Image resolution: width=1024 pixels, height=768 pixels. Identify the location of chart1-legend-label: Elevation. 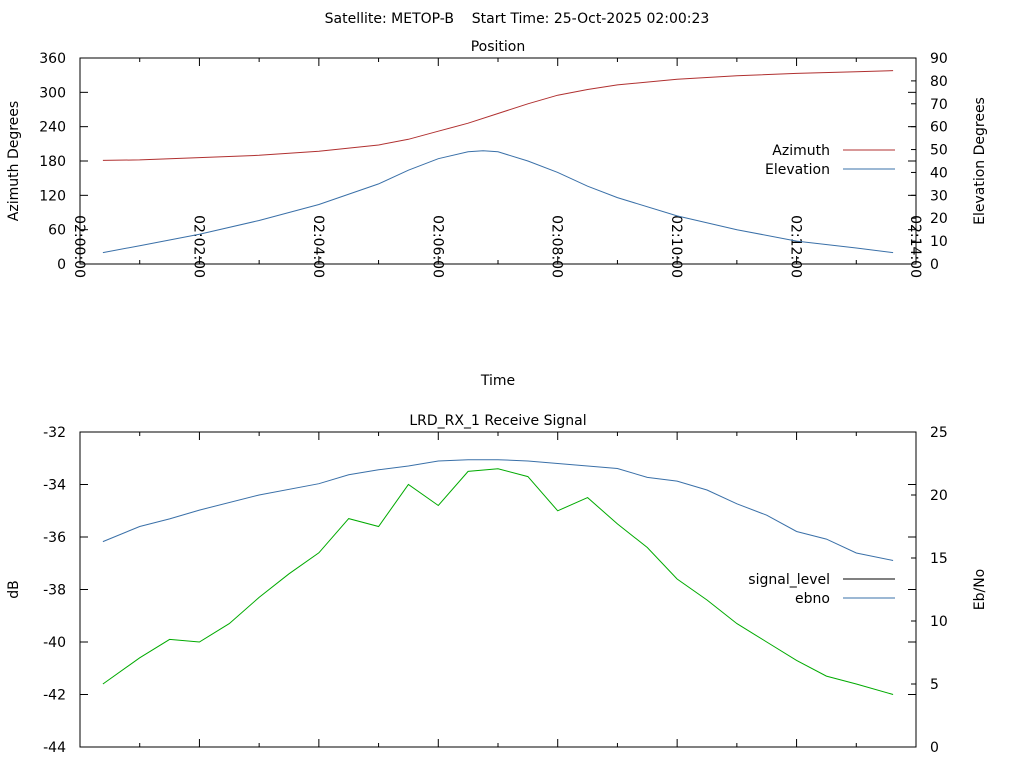
(797, 170).